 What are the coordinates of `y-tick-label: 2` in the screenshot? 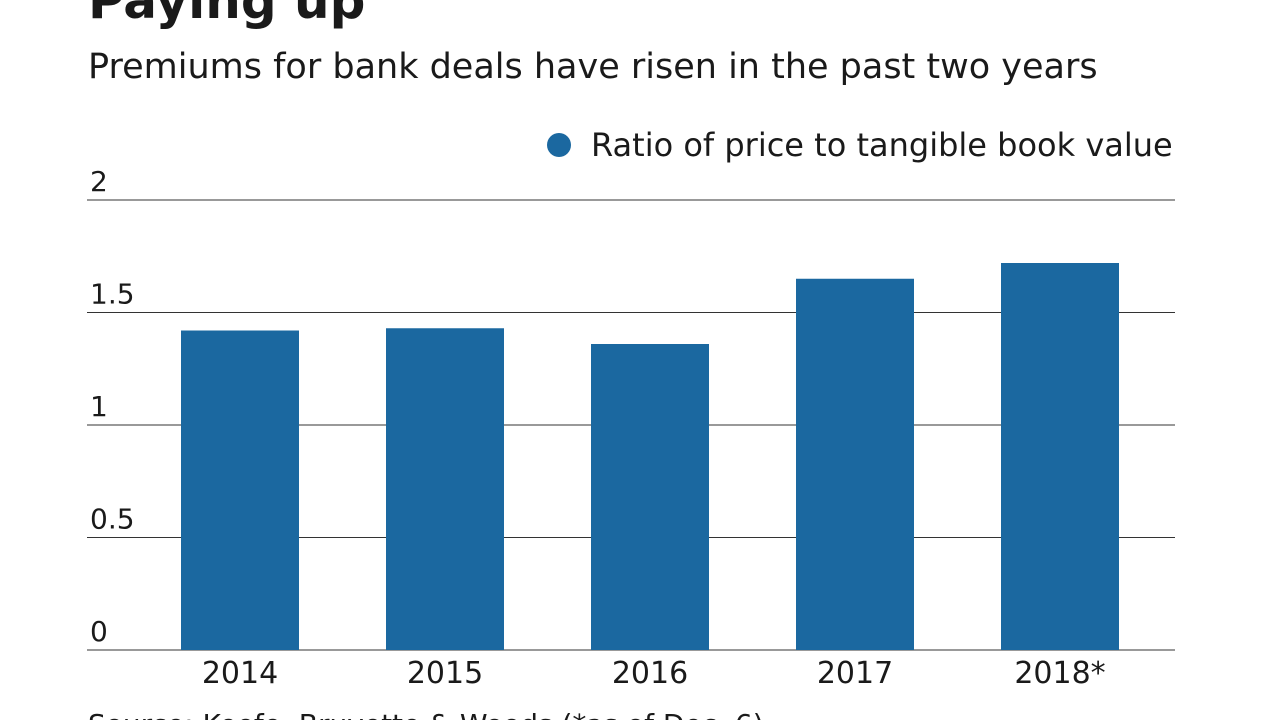 It's located at (99, 181).